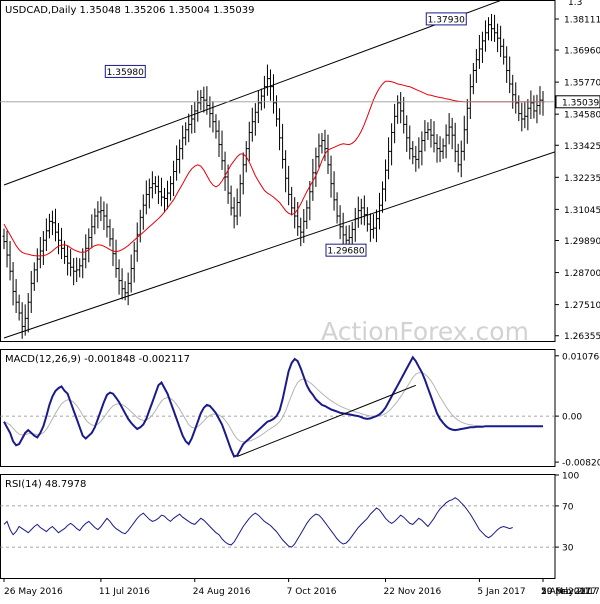 Image resolution: width=600 pixels, height=604 pixels. What do you see at coordinates (581, 464) in the screenshot?
I see `macd-tick-label: -0.008203` at bounding box center [581, 464].